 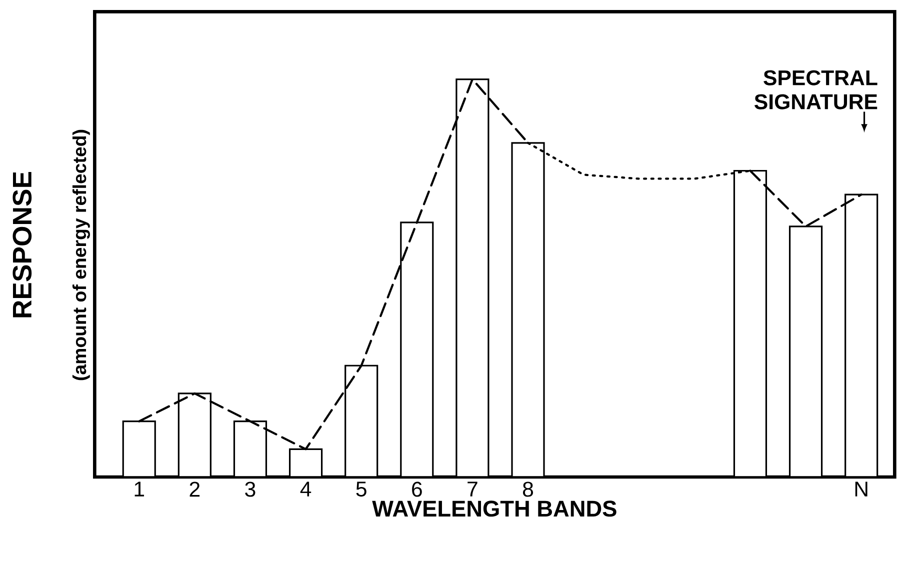 I want to click on x-tick-label: 8, so click(x=528, y=489).